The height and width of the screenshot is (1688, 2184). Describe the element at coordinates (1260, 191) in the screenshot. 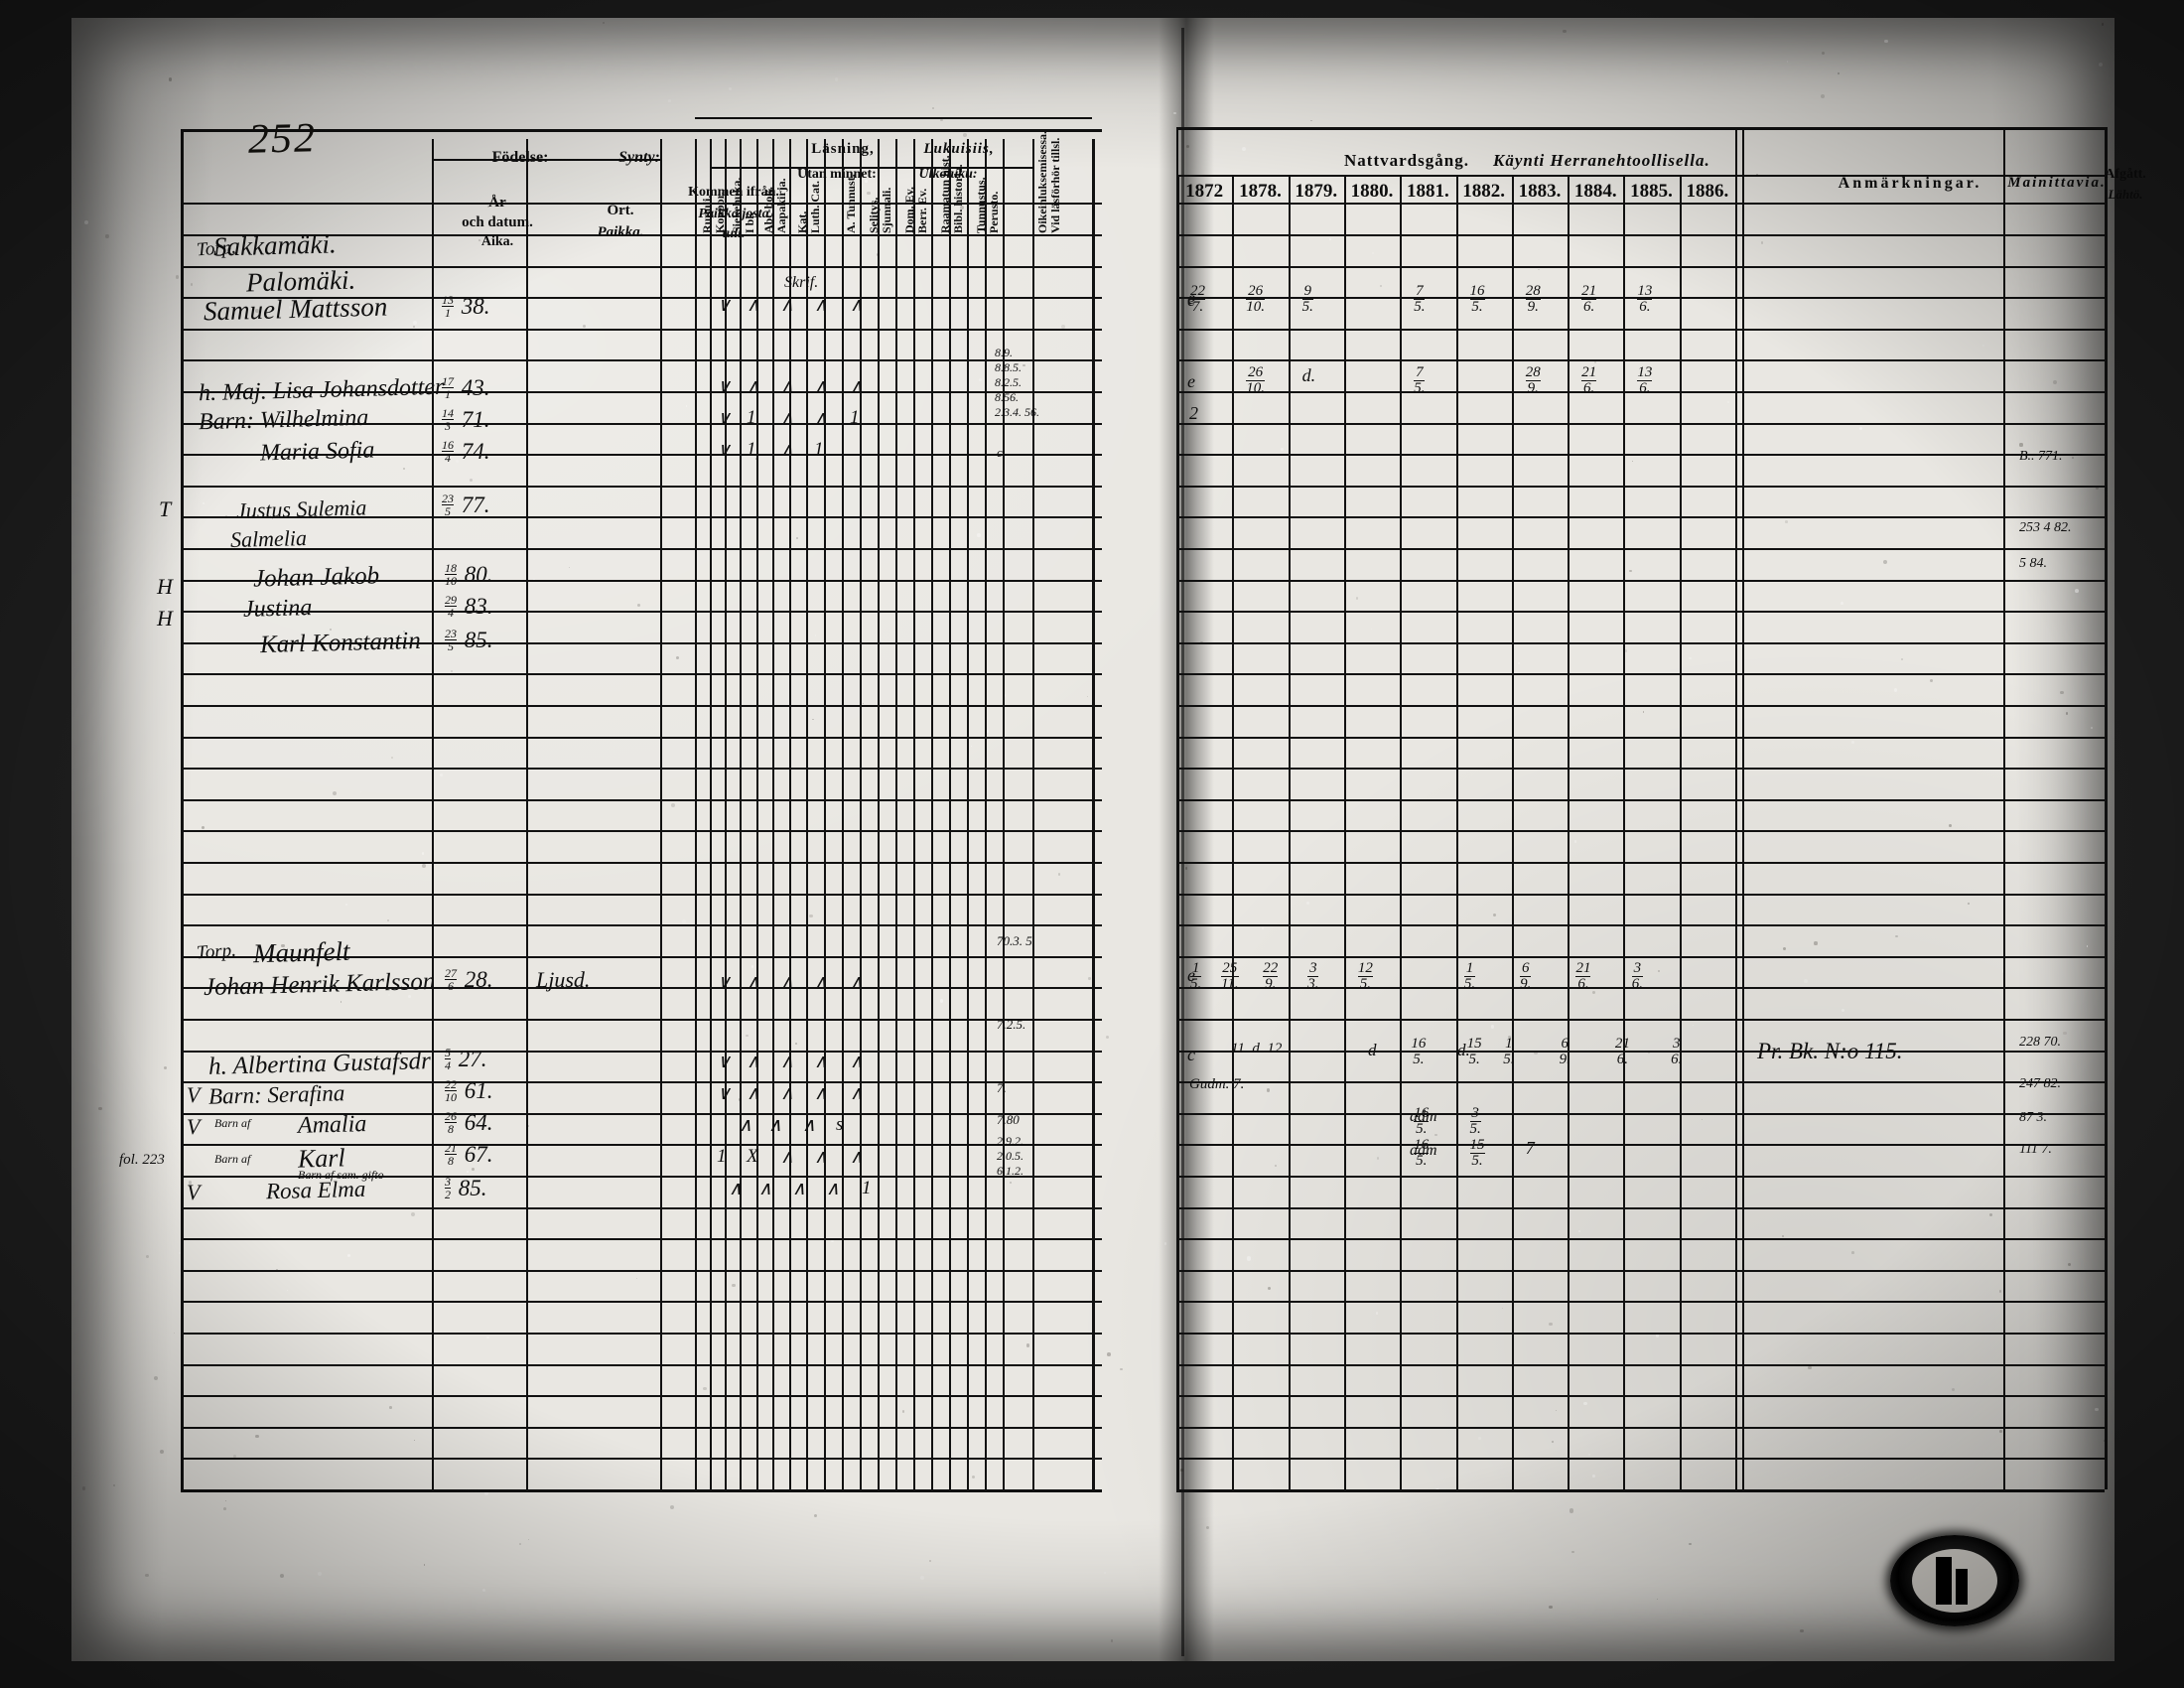

I see `communion-year-1878: 1878.` at that location.